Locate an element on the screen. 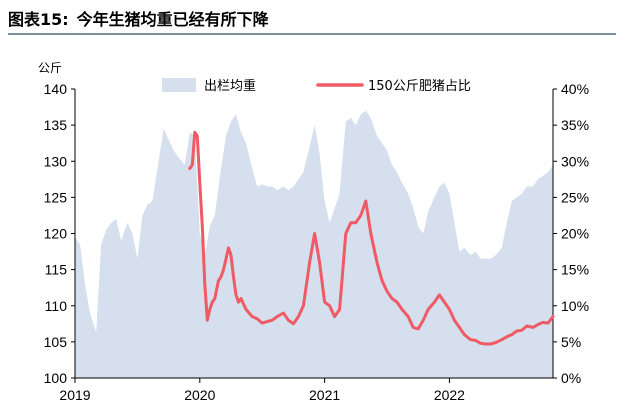 The image size is (626, 418). left-tick-label: 140 is located at coordinates (56, 89).